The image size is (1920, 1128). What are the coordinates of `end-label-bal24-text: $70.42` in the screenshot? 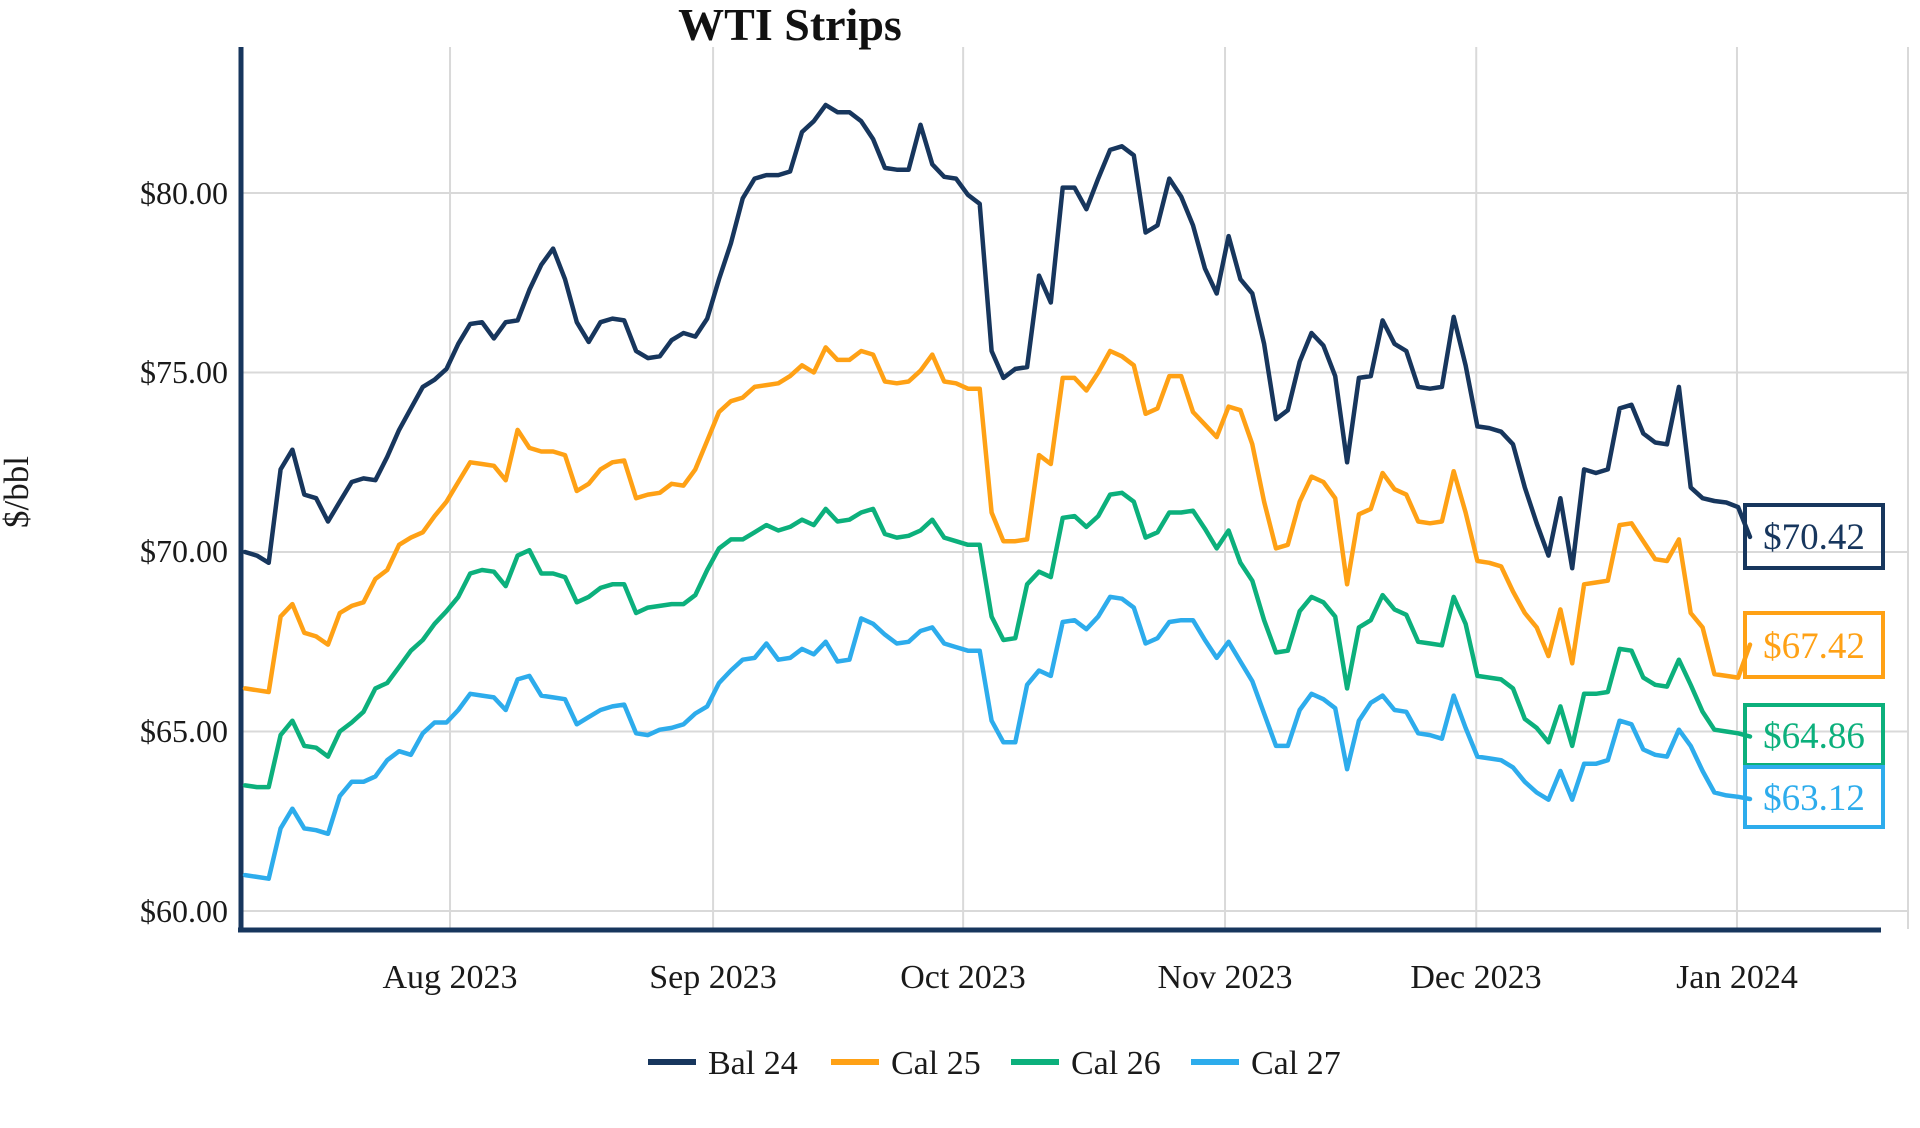 It's located at (1814, 537).